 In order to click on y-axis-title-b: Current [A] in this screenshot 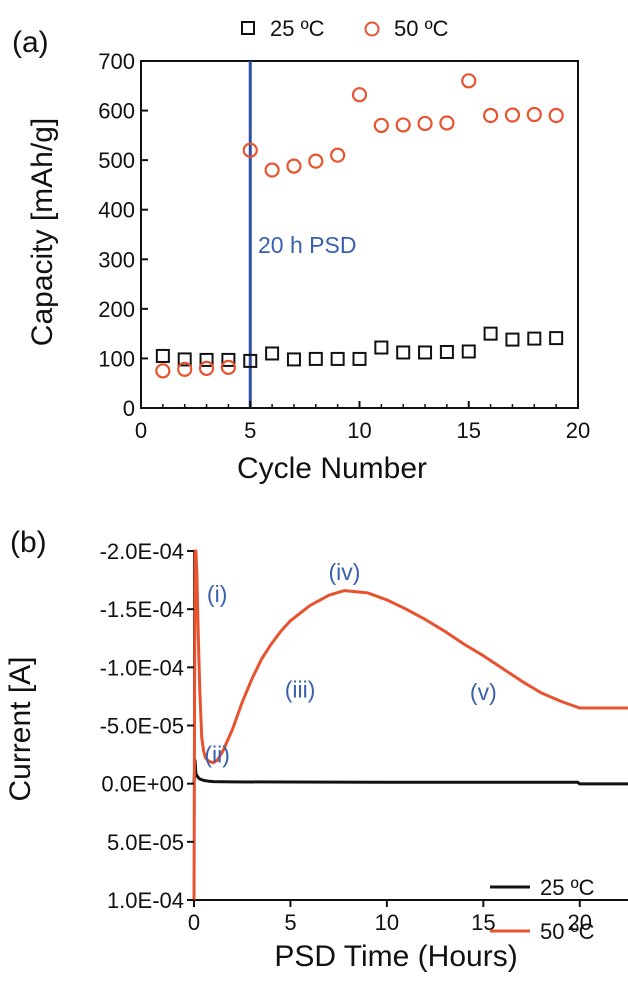, I will do `click(20, 728)`.